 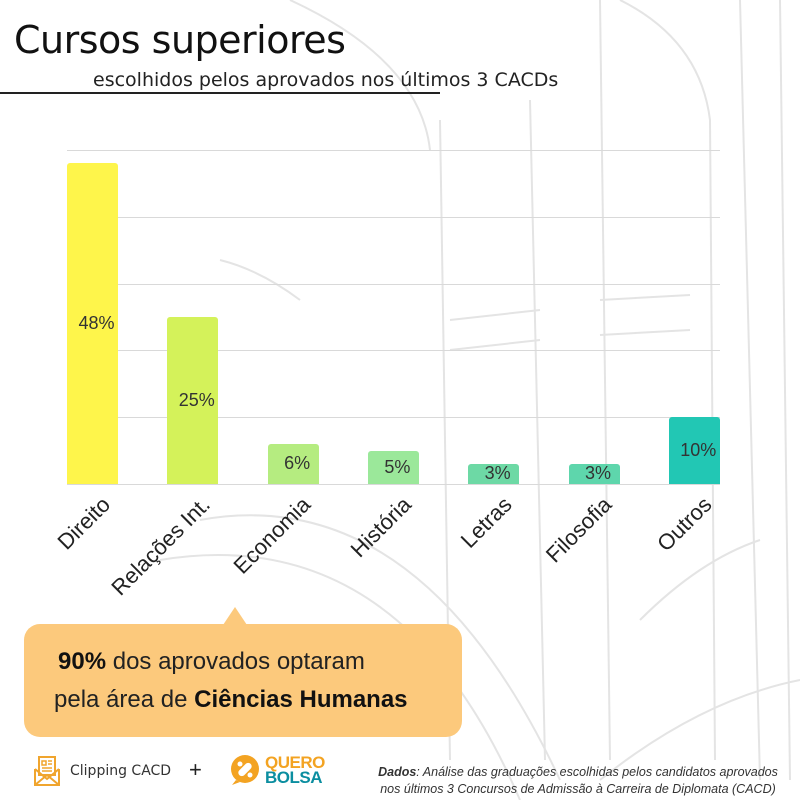 I want to click on bar-hist-ria: 5%, so click(x=393, y=467).